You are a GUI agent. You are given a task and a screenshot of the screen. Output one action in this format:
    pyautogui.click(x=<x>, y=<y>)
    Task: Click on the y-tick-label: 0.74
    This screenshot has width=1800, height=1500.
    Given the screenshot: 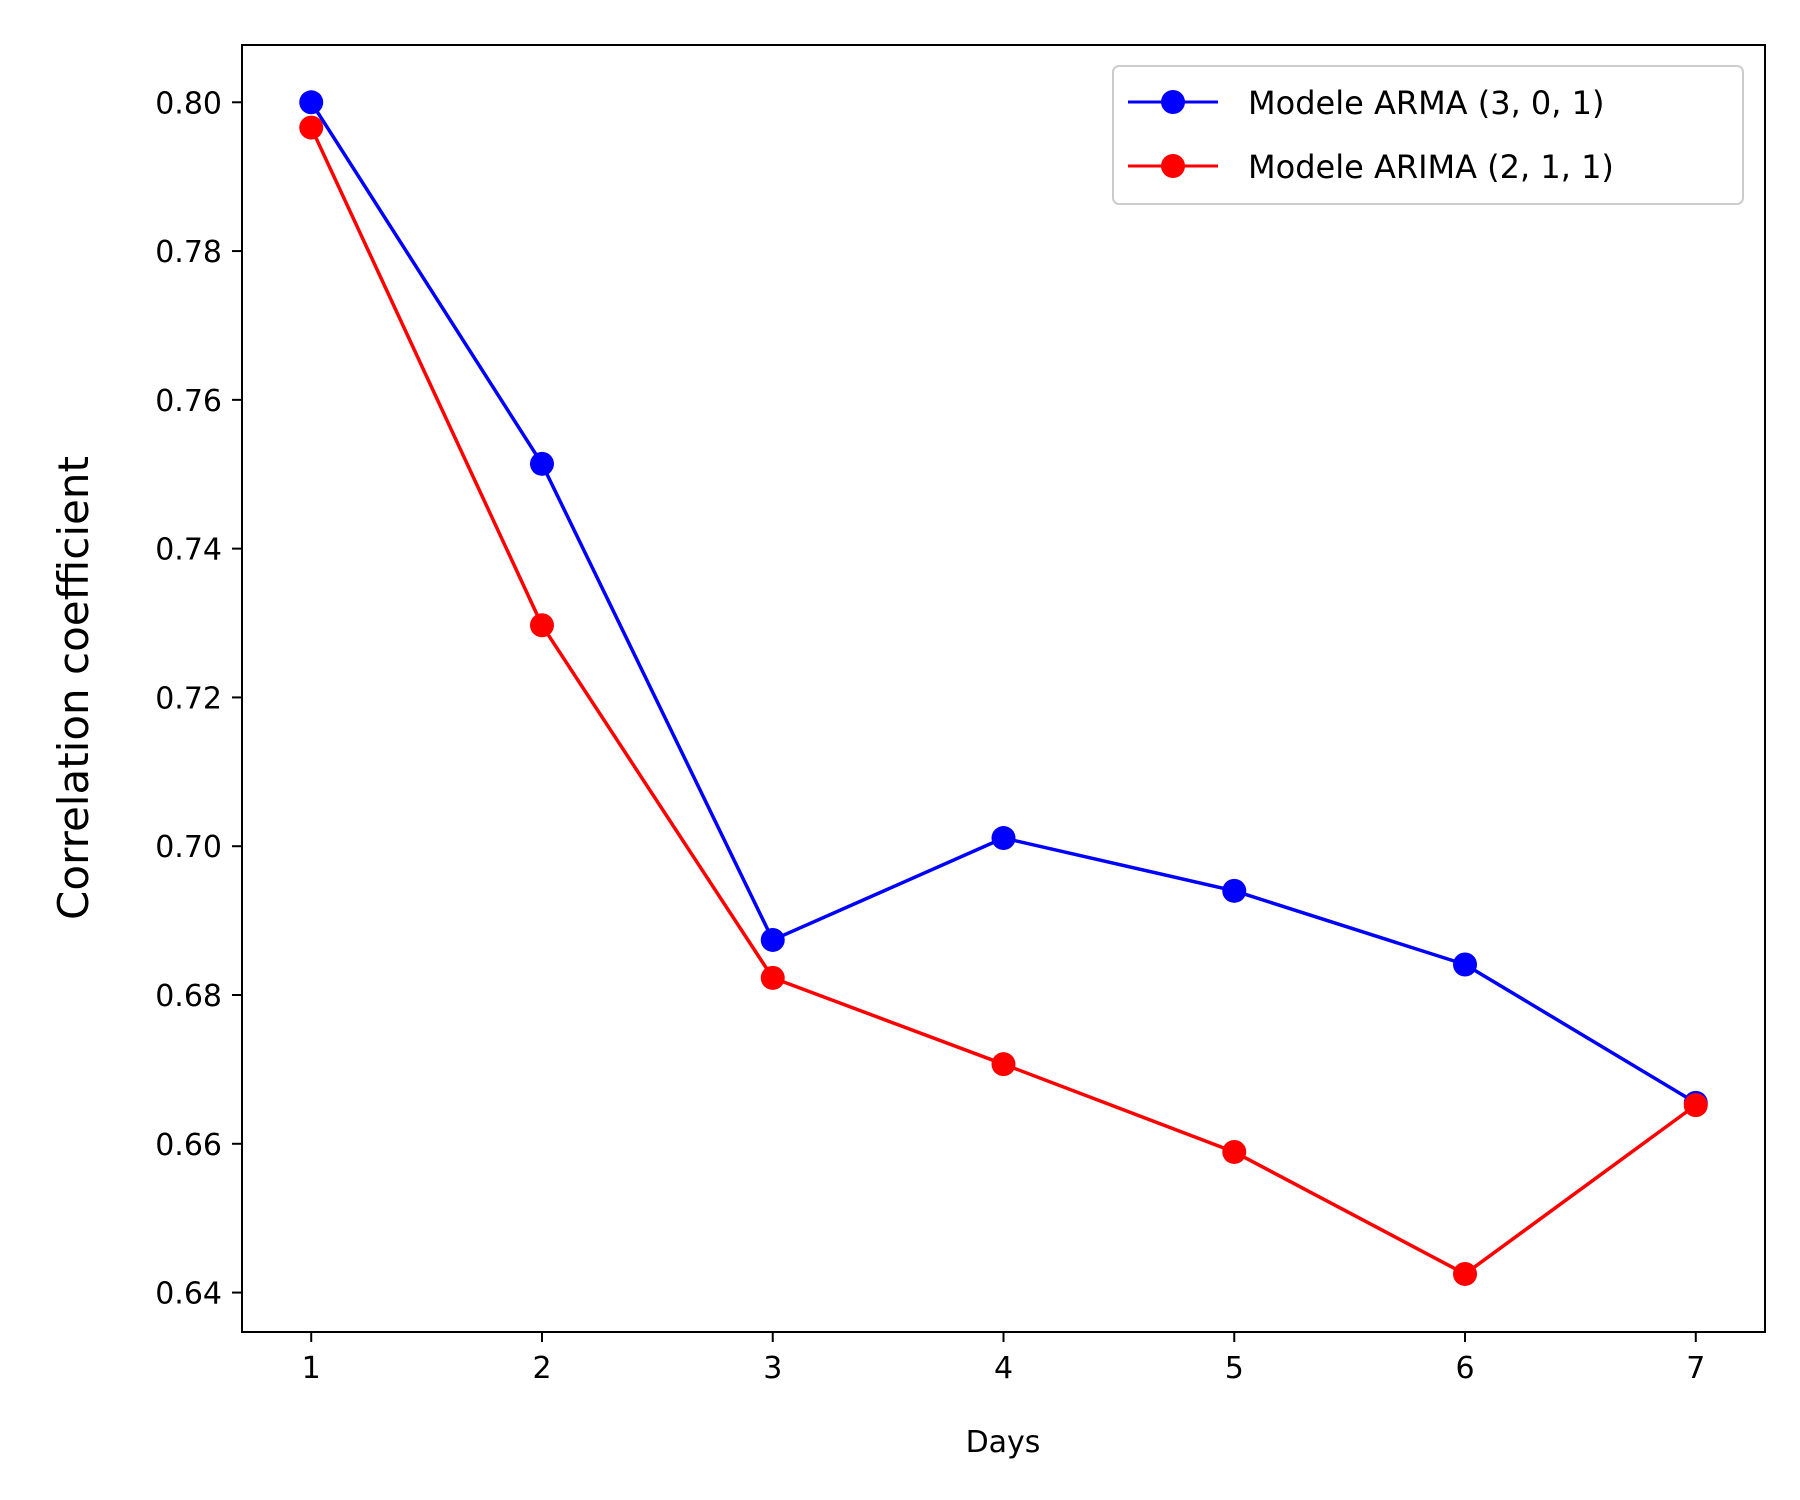 What is the action you would take?
    pyautogui.click(x=188, y=550)
    